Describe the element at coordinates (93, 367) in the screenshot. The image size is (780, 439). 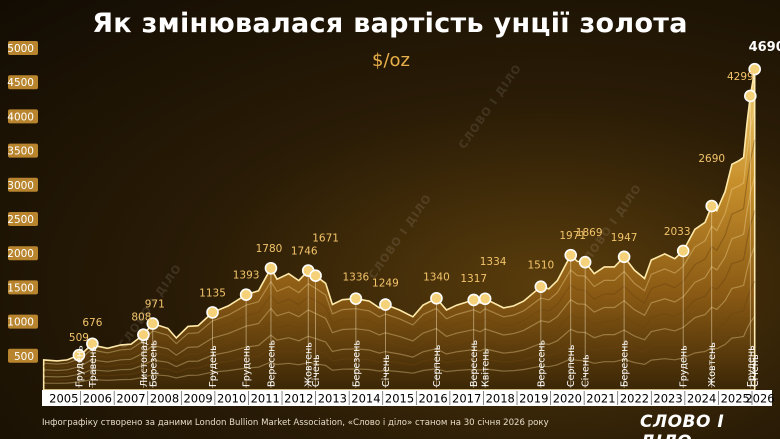
I see `month-label: Травень` at that location.